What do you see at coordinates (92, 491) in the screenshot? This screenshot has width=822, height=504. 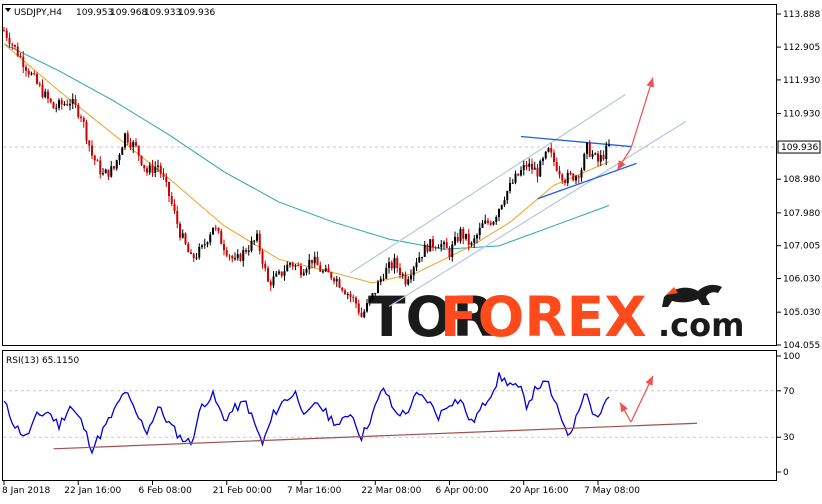 I see `time-tick-label: 22 Jan 16:00` at bounding box center [92, 491].